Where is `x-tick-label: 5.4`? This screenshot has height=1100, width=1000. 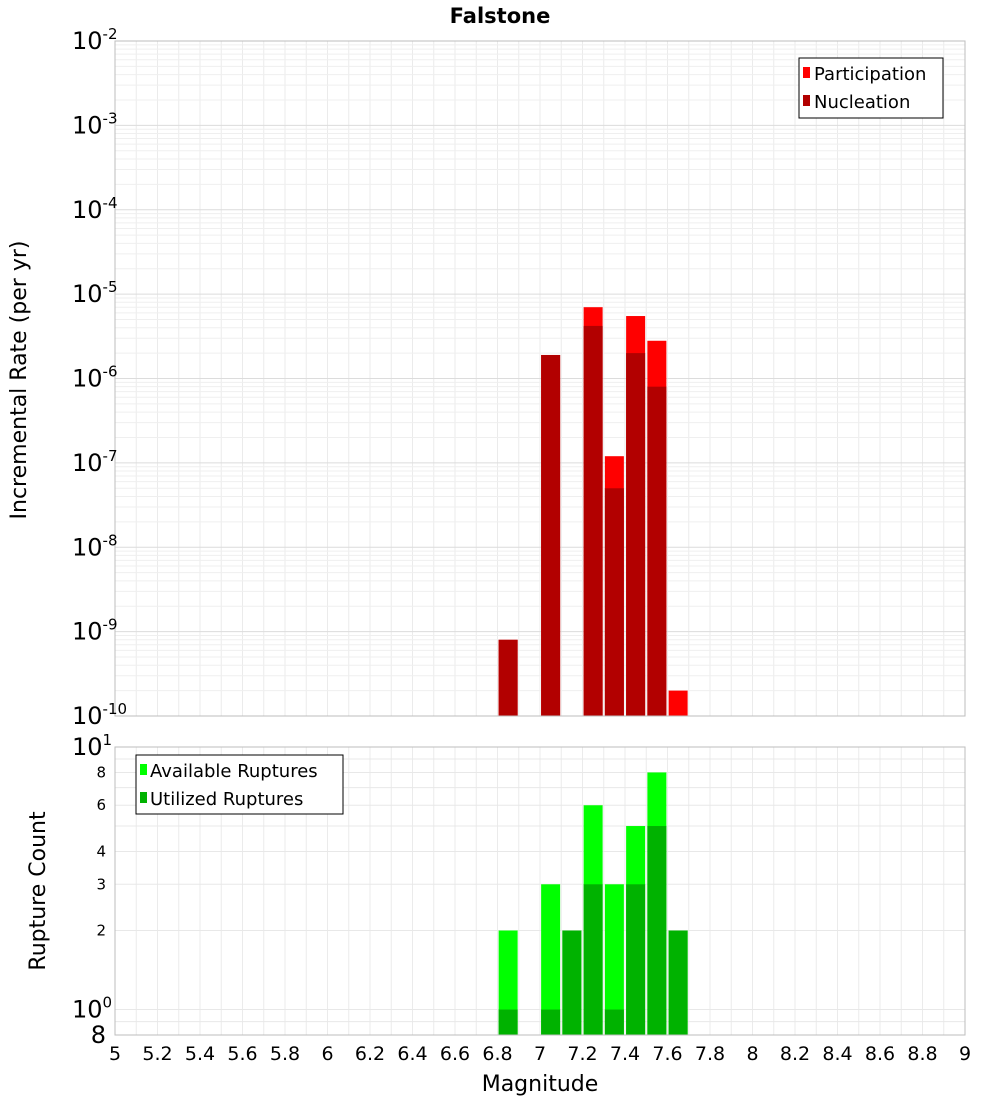 x-tick-label: 5.4 is located at coordinates (200, 1054).